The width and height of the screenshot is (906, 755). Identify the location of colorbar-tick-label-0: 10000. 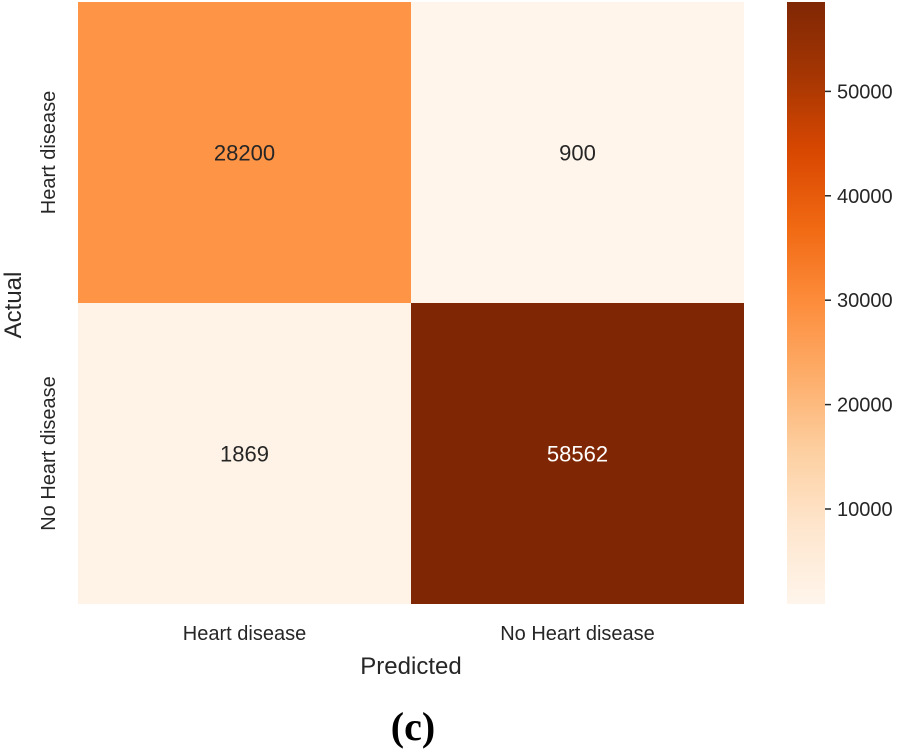
(865, 510).